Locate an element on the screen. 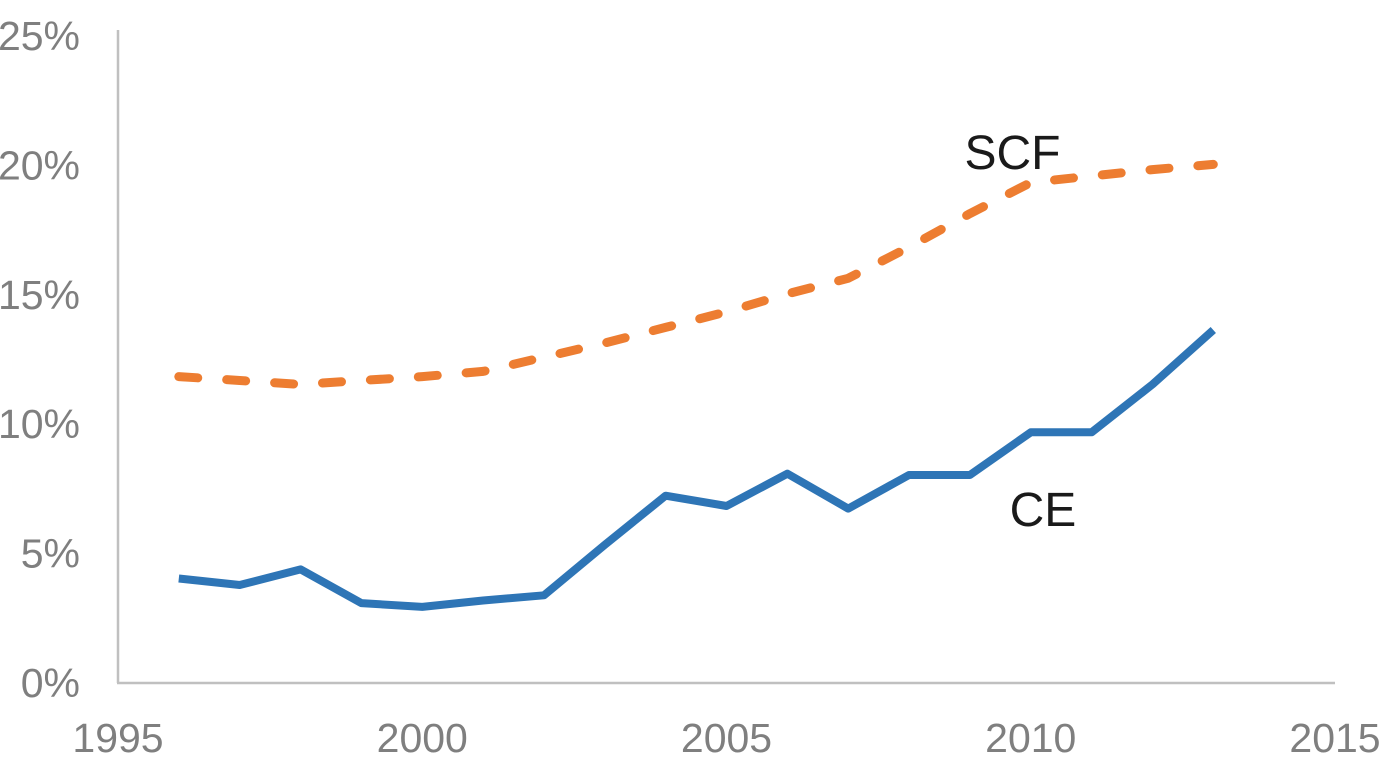 The image size is (1380, 766). x-axis-tick-label: 2015 is located at coordinates (1334, 738).